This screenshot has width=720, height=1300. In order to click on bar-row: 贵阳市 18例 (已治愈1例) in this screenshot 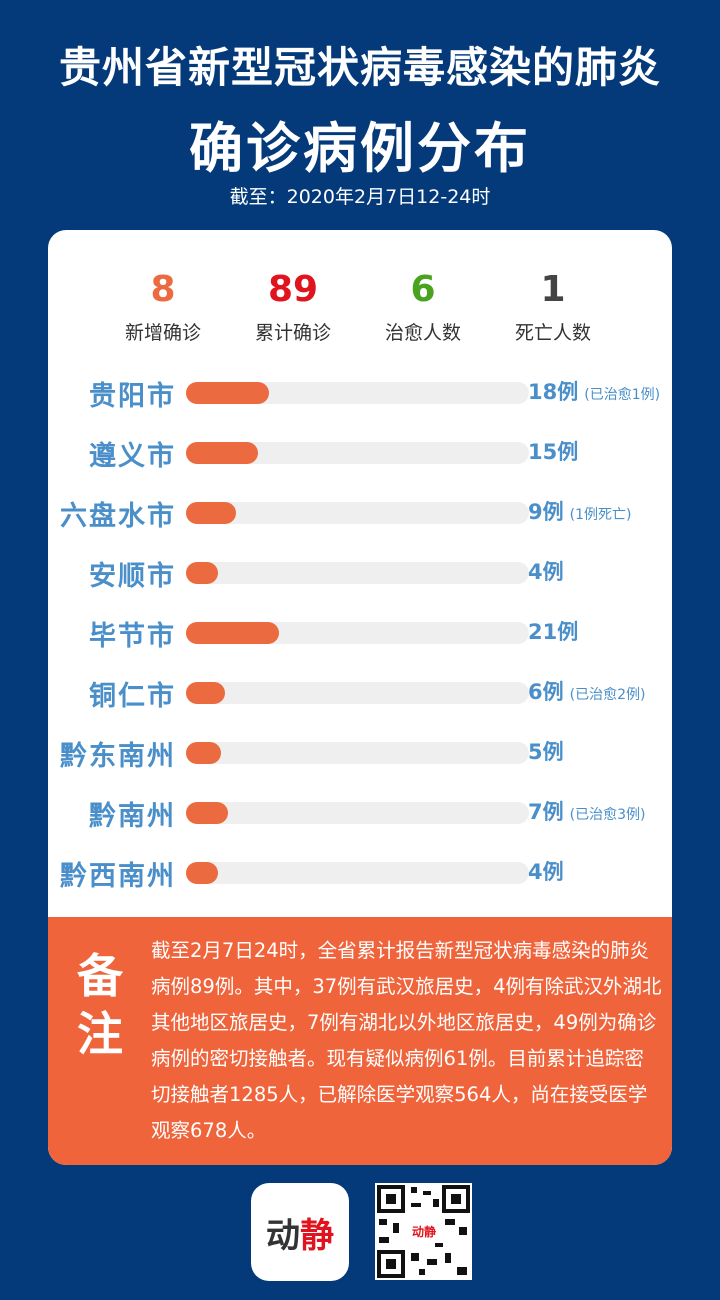, I will do `click(360, 392)`.